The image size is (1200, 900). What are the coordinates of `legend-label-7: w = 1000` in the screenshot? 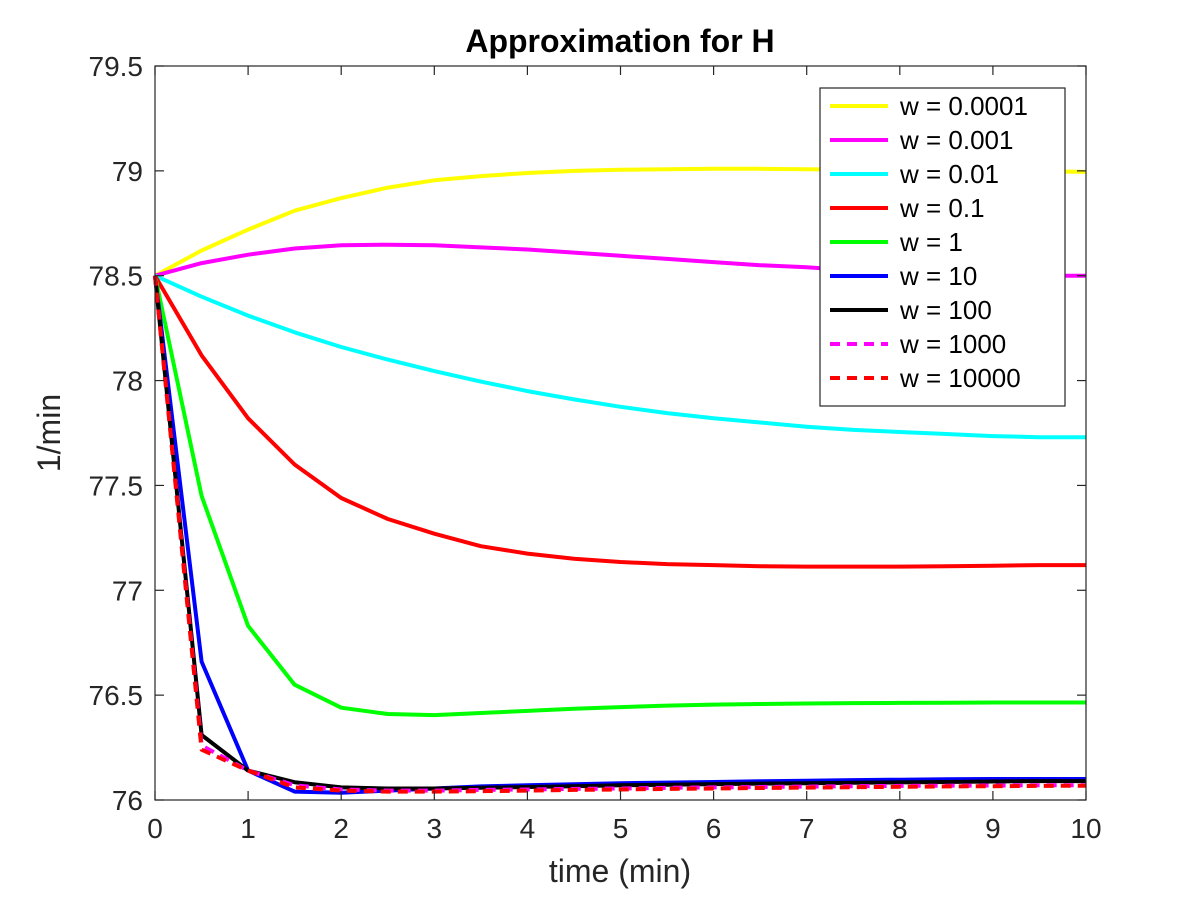 It's located at (952, 344).